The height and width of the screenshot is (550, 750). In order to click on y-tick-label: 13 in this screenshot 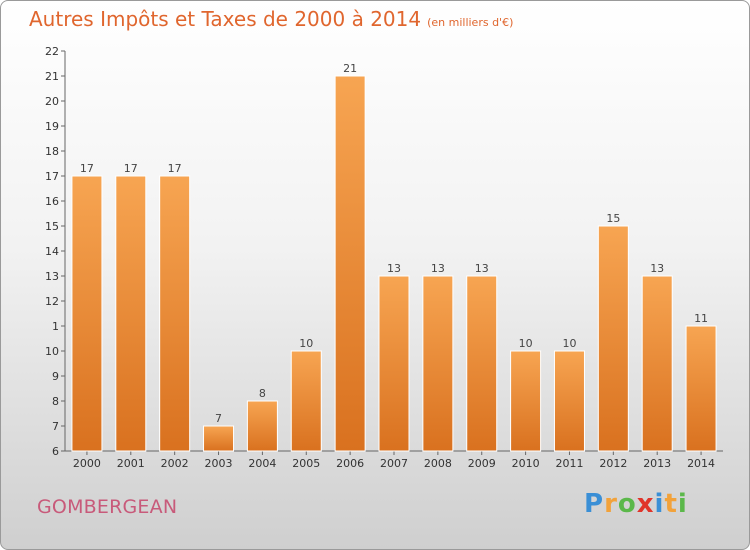, I will do `click(52, 276)`.